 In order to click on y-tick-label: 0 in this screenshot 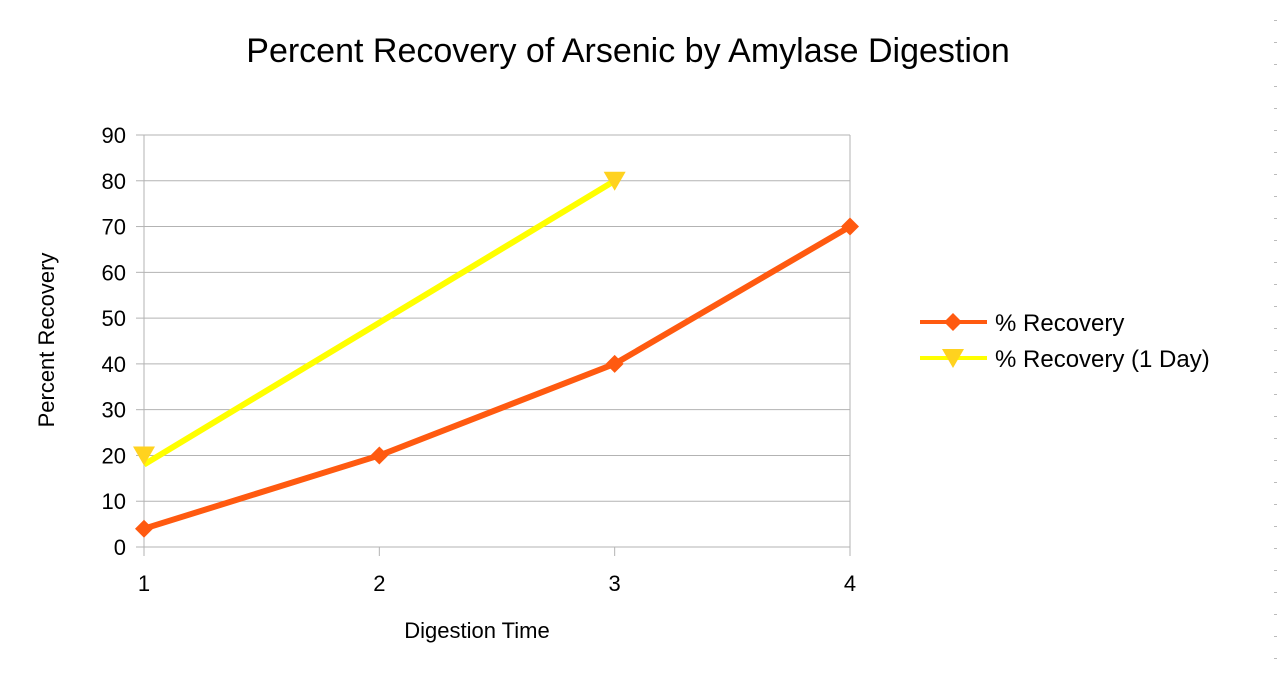, I will do `click(120, 547)`.